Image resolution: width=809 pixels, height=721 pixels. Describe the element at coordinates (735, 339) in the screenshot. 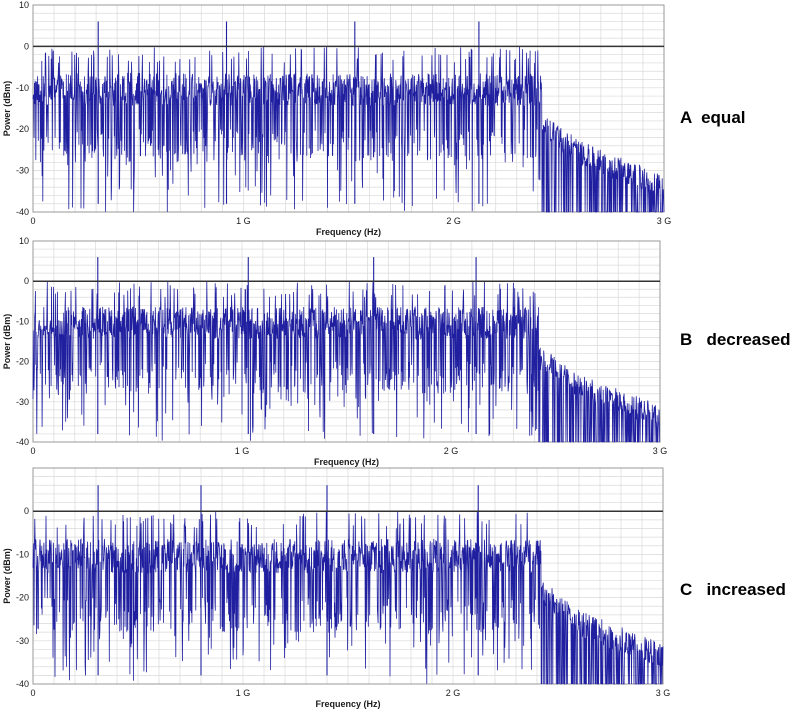

I see `panel-label: B decreased` at that location.